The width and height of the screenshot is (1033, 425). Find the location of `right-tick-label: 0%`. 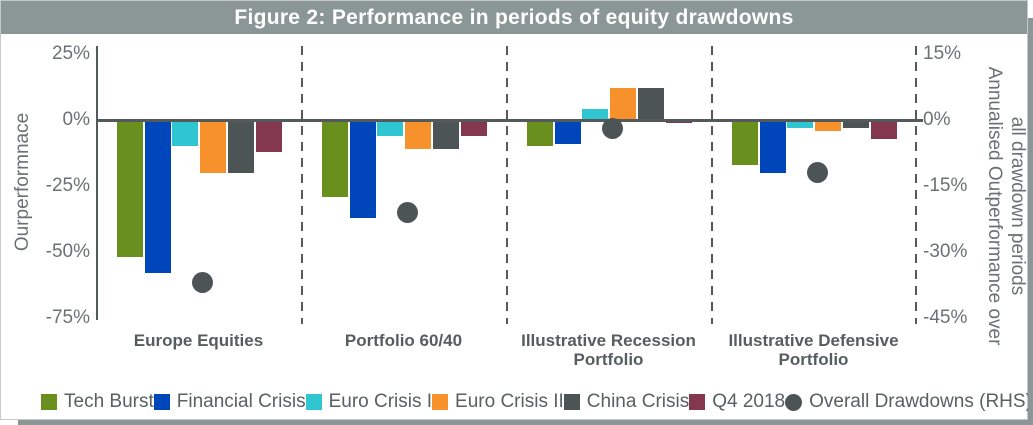

right-tick-label: 0% is located at coordinates (937, 119).